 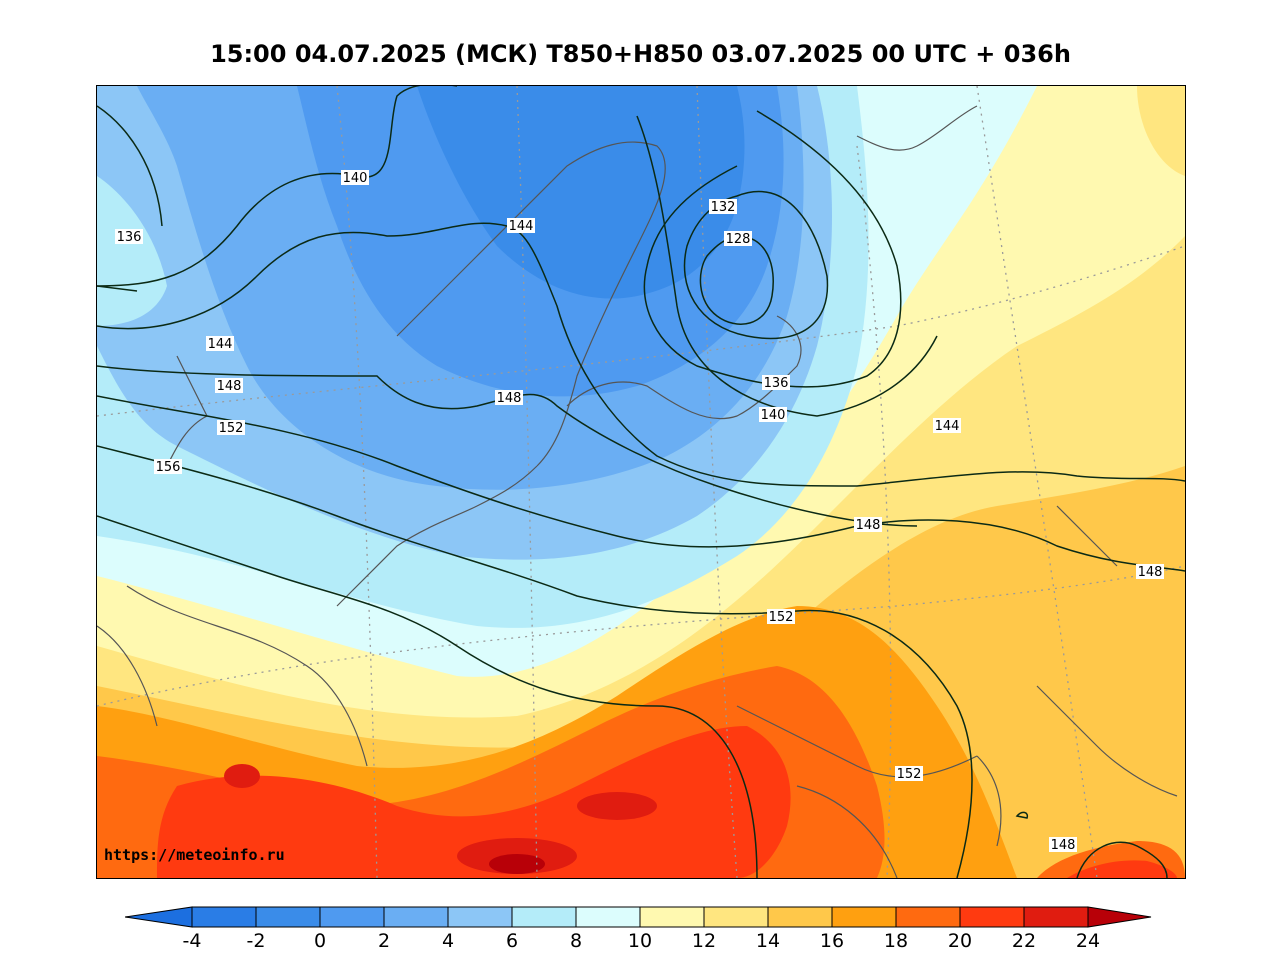 I want to click on colorbar-low-extend, so click(x=159, y=917).